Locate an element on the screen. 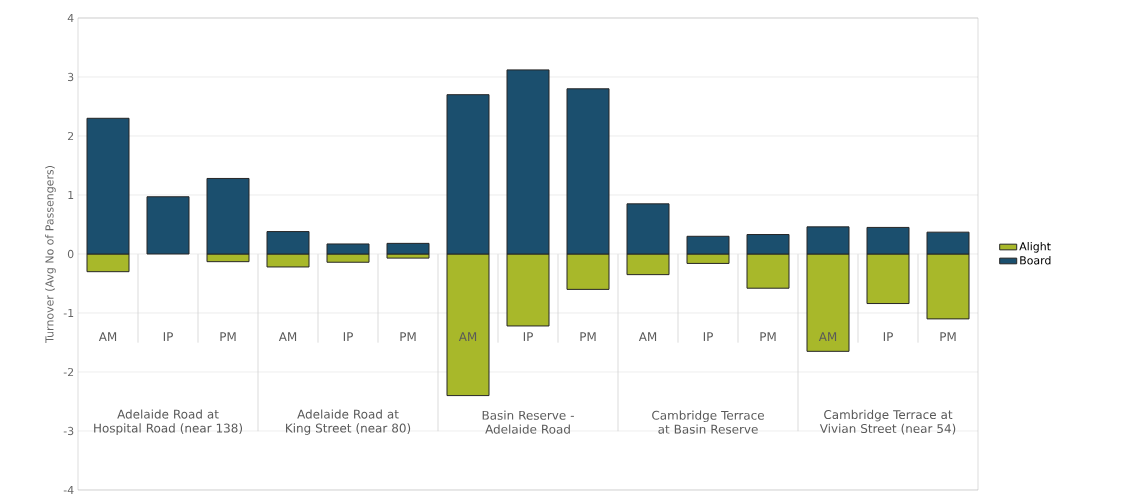  y-axis-title: Turnover (Avg No of Passengers) is located at coordinates (50, 254).